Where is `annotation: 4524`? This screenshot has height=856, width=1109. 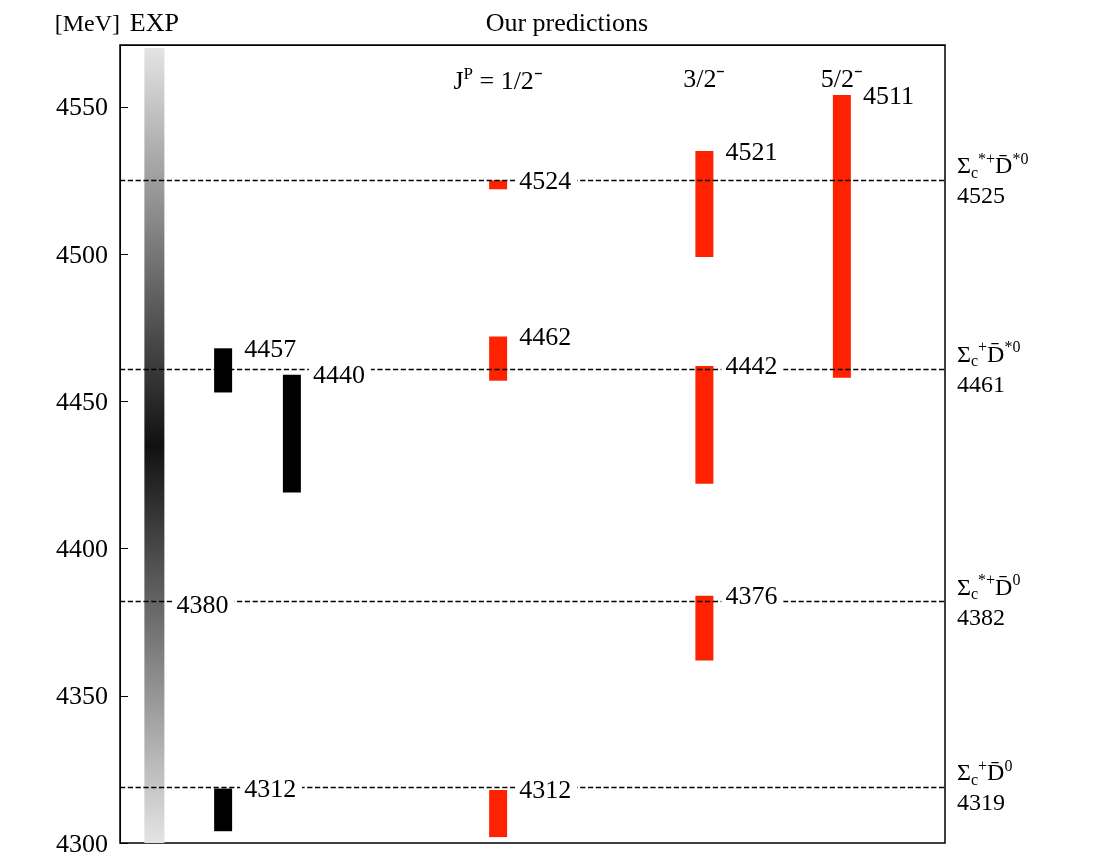 annotation: 4524 is located at coordinates (545, 180).